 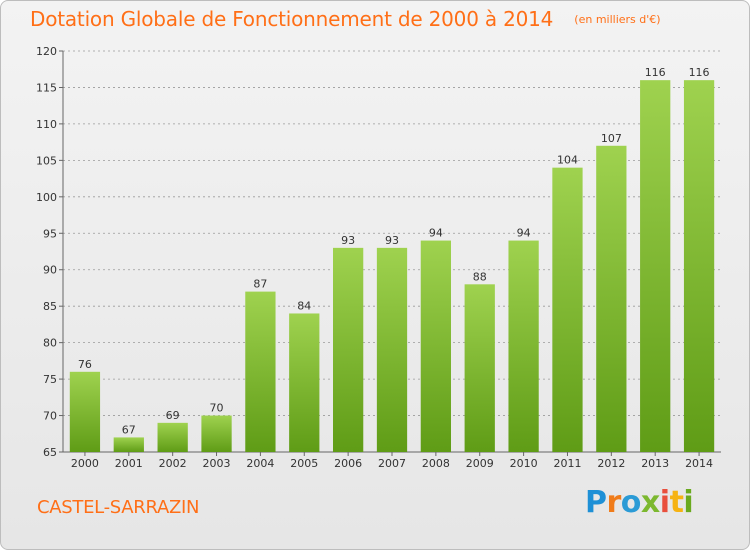 I want to click on logo-letter: P, so click(x=596, y=502).